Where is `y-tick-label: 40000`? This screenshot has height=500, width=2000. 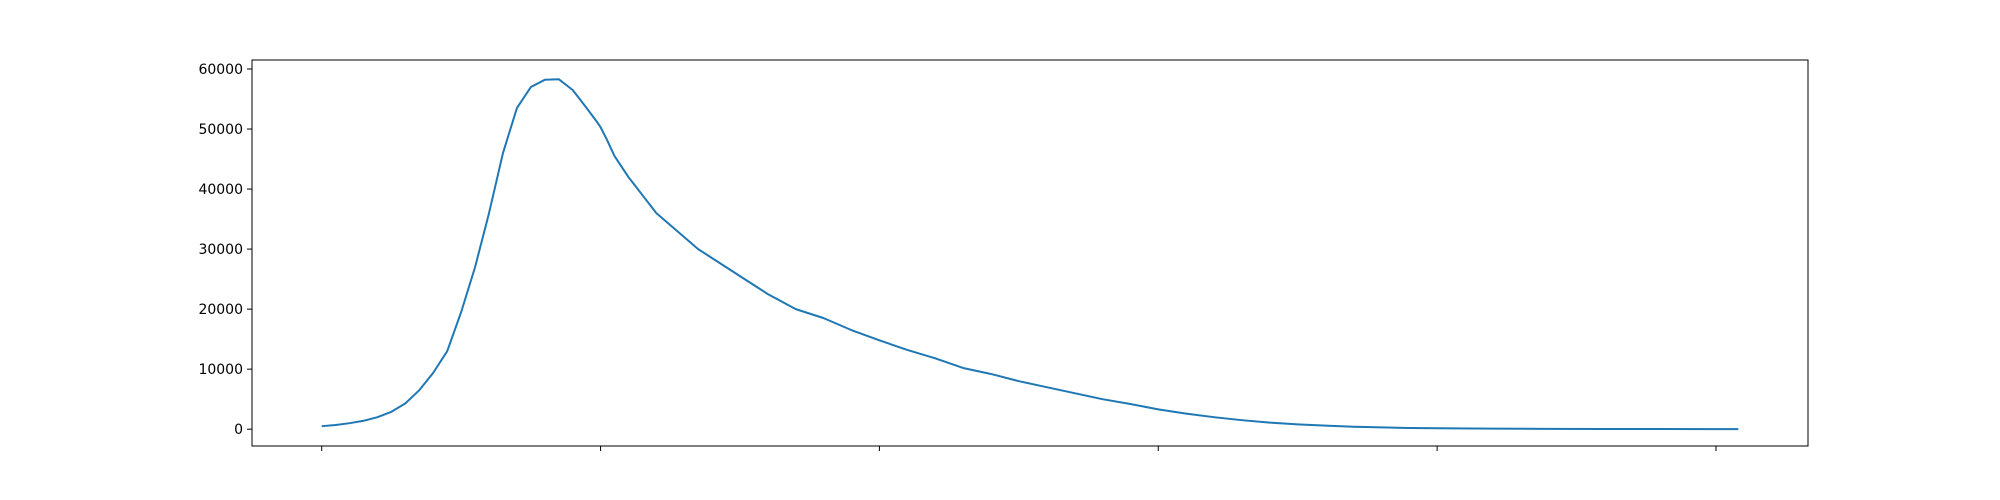
y-tick-label: 40000 is located at coordinates (220, 190).